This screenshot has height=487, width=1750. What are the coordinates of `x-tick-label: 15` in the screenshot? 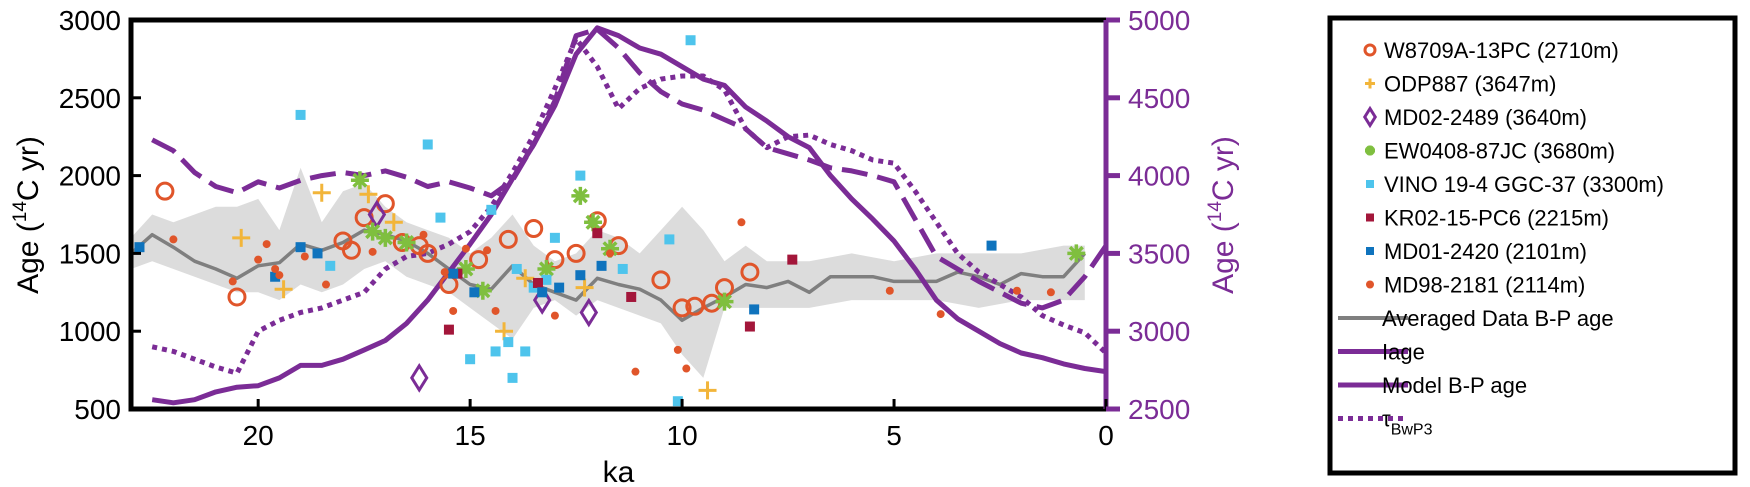 It's located at (470, 435).